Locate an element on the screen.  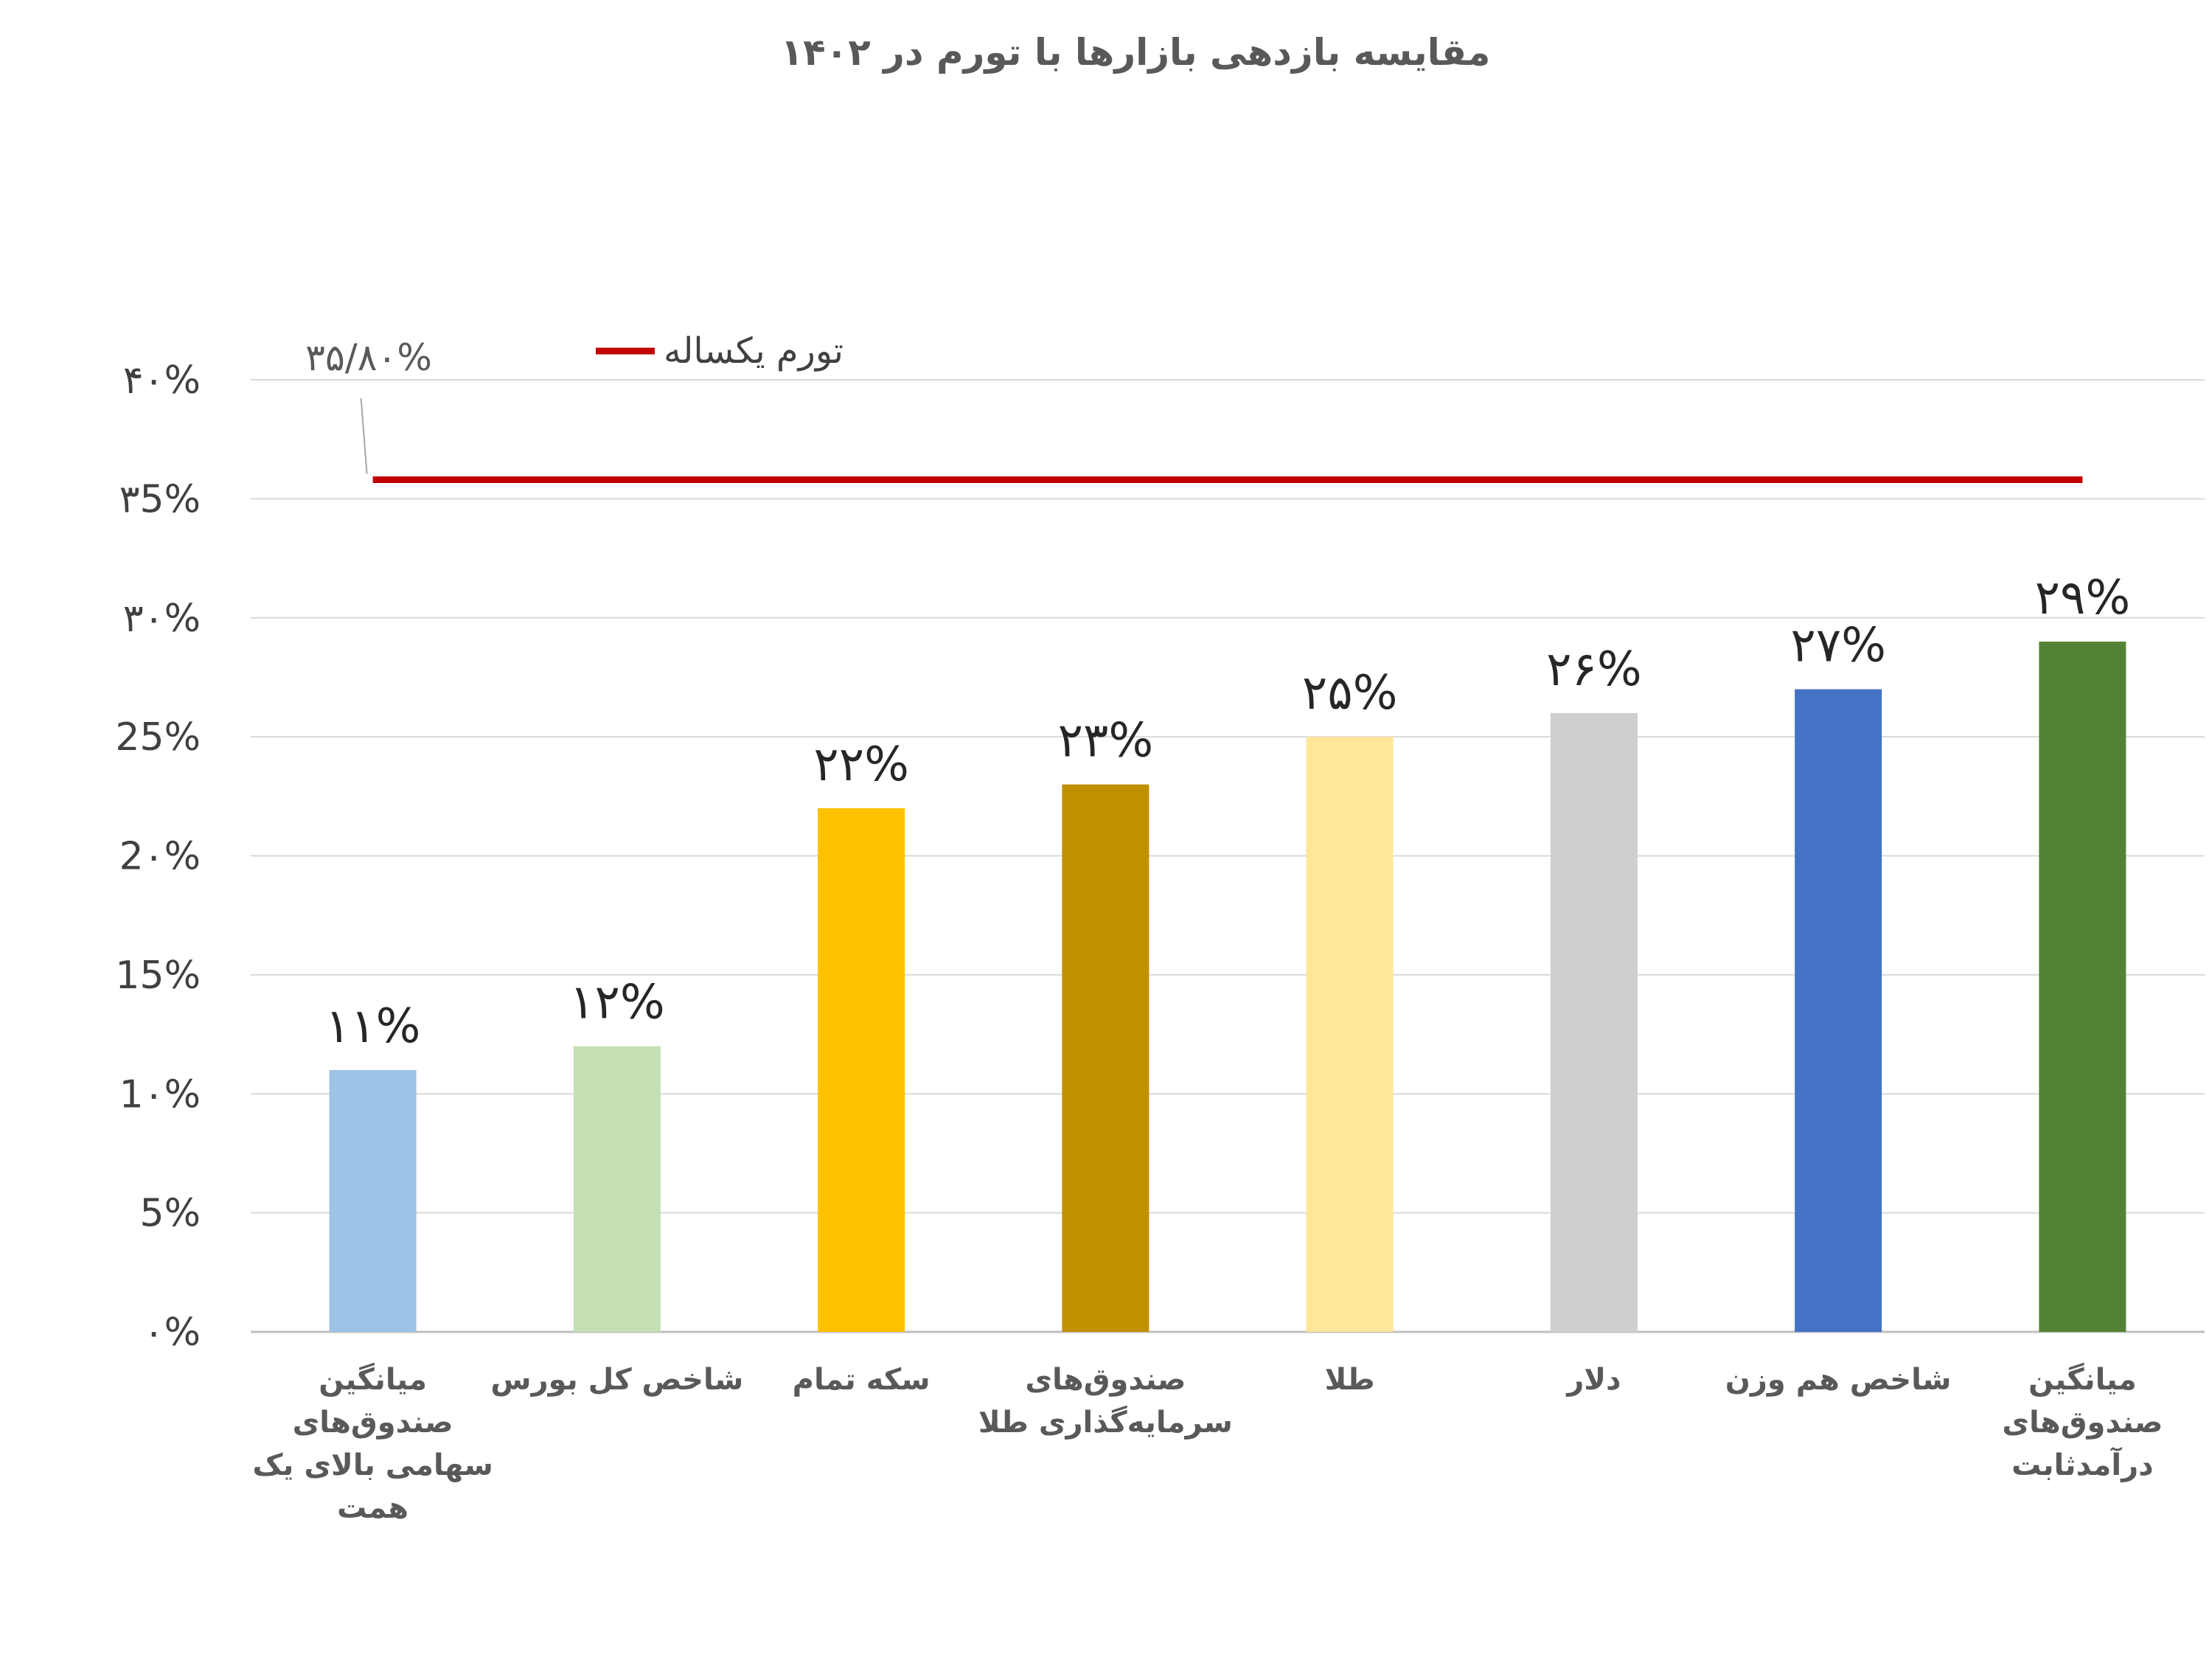
chart-title: مقایسه بازدهی بازارها با تورم در ۱۴۰۲ is located at coordinates (1136, 52).